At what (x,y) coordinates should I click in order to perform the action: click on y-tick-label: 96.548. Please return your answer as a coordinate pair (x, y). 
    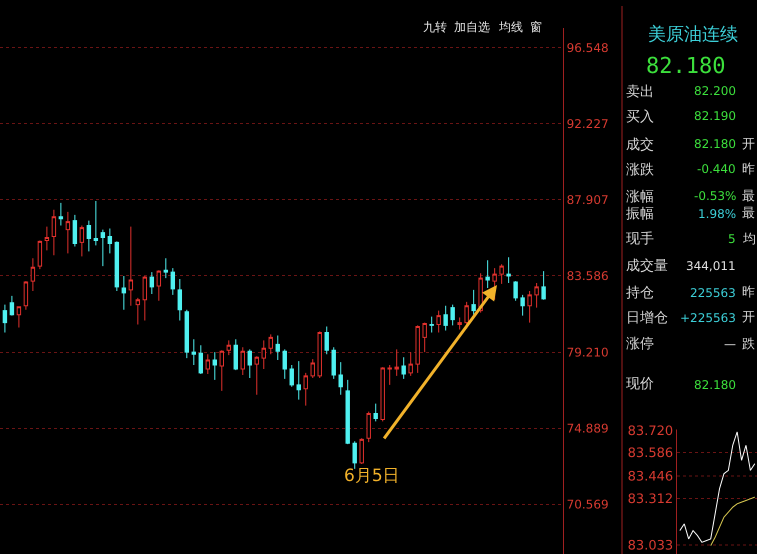
    Looking at the image, I should click on (587, 47).